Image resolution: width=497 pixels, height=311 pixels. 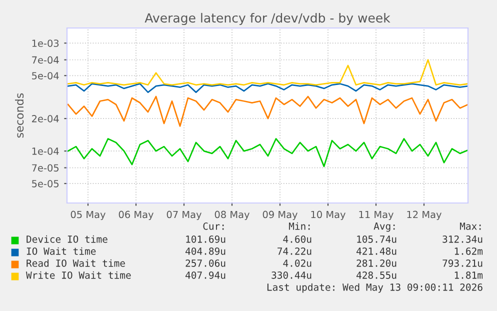 What do you see at coordinates (468, 251) in the screenshot?
I see `text: 1.62m` at bounding box center [468, 251].